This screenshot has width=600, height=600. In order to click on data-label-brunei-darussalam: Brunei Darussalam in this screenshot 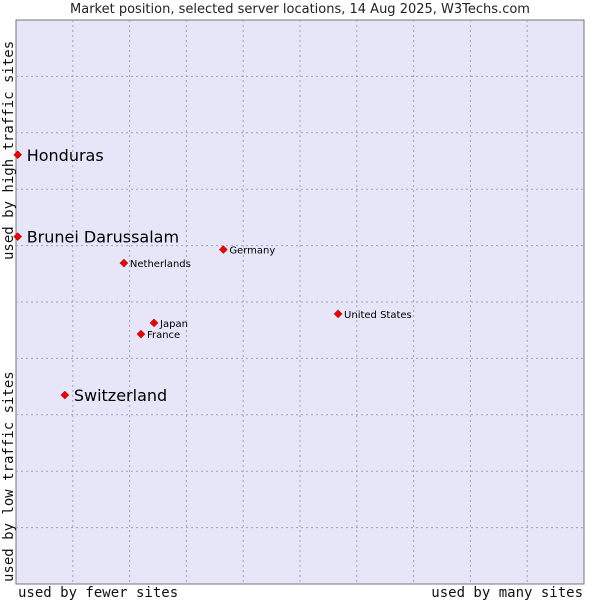, I will do `click(103, 237)`.